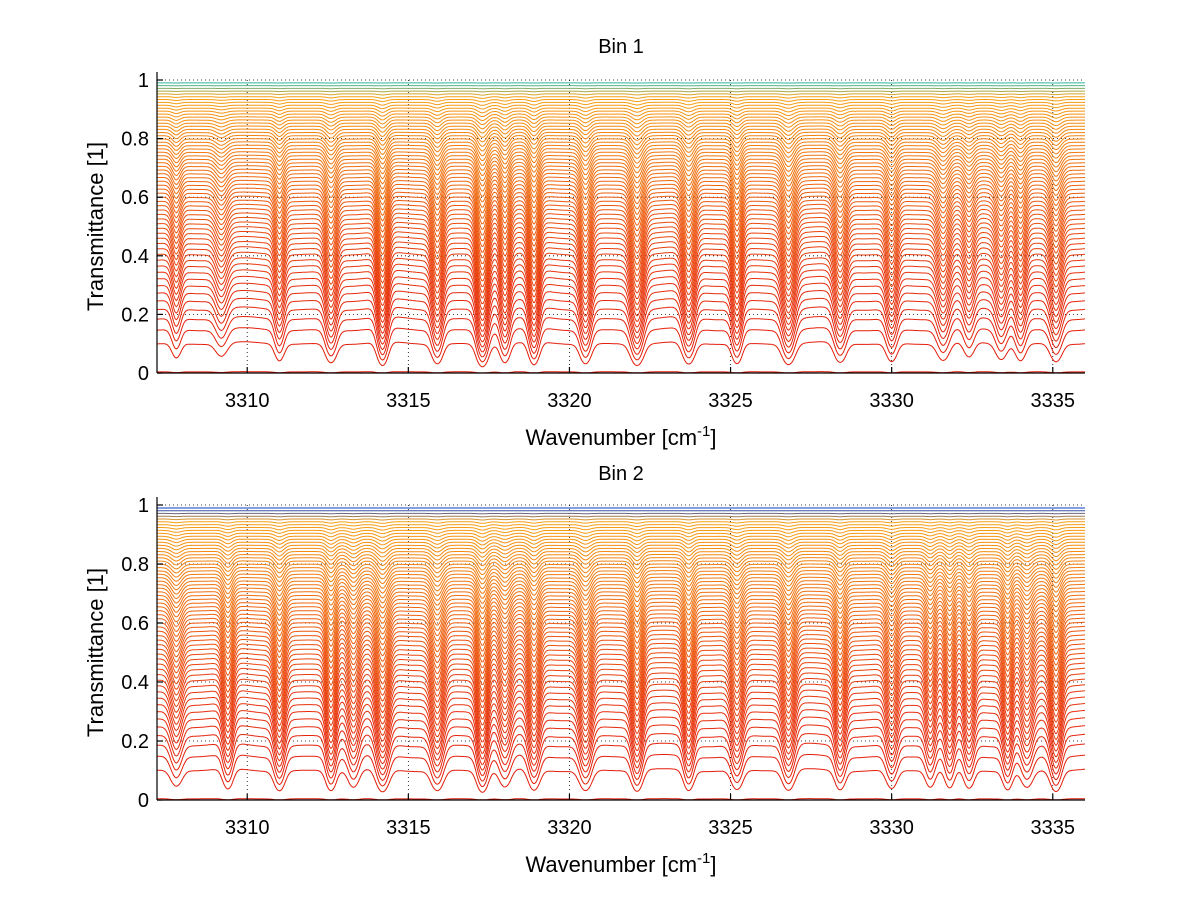 The image size is (1200, 901). I want to click on x-axis-label: Wavenumber [cm-1], so click(620, 863).